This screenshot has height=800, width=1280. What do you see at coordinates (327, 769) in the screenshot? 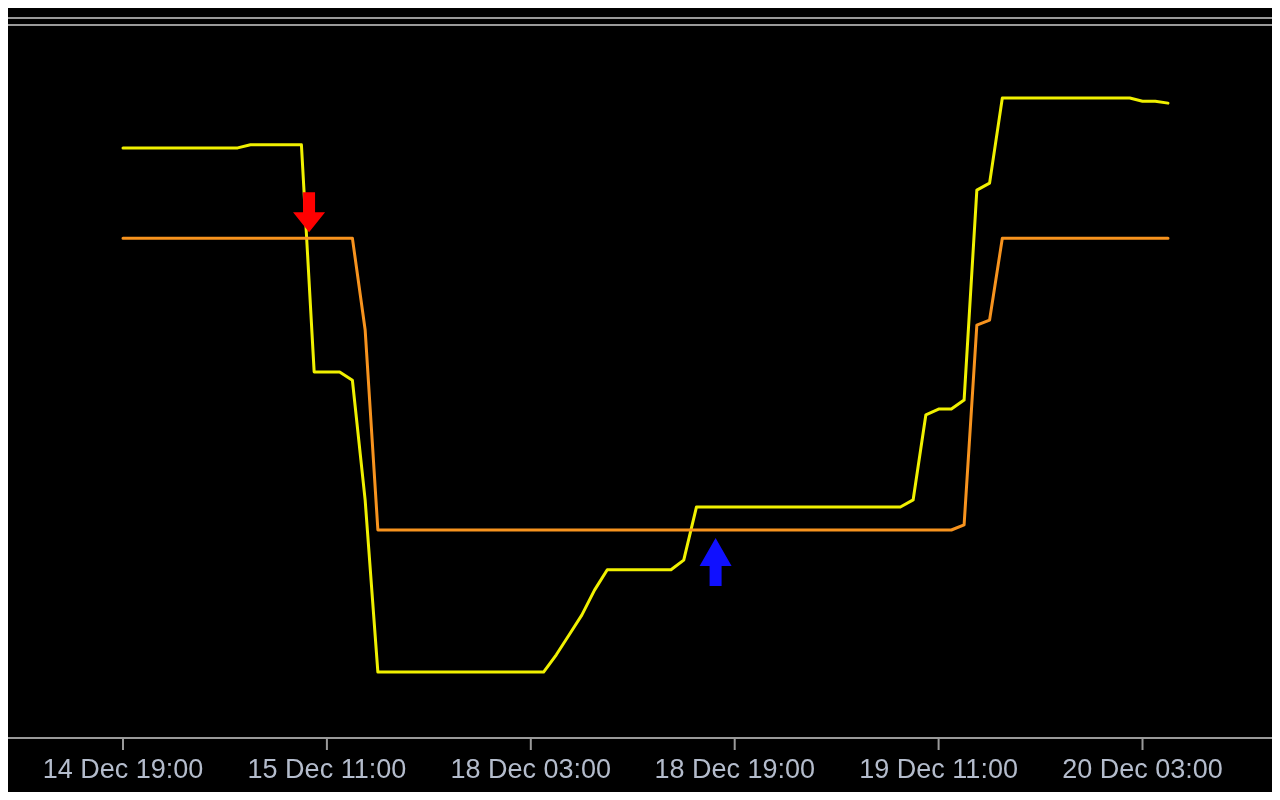
I see `x-tick-label: 15 Dec 11:00` at bounding box center [327, 769].